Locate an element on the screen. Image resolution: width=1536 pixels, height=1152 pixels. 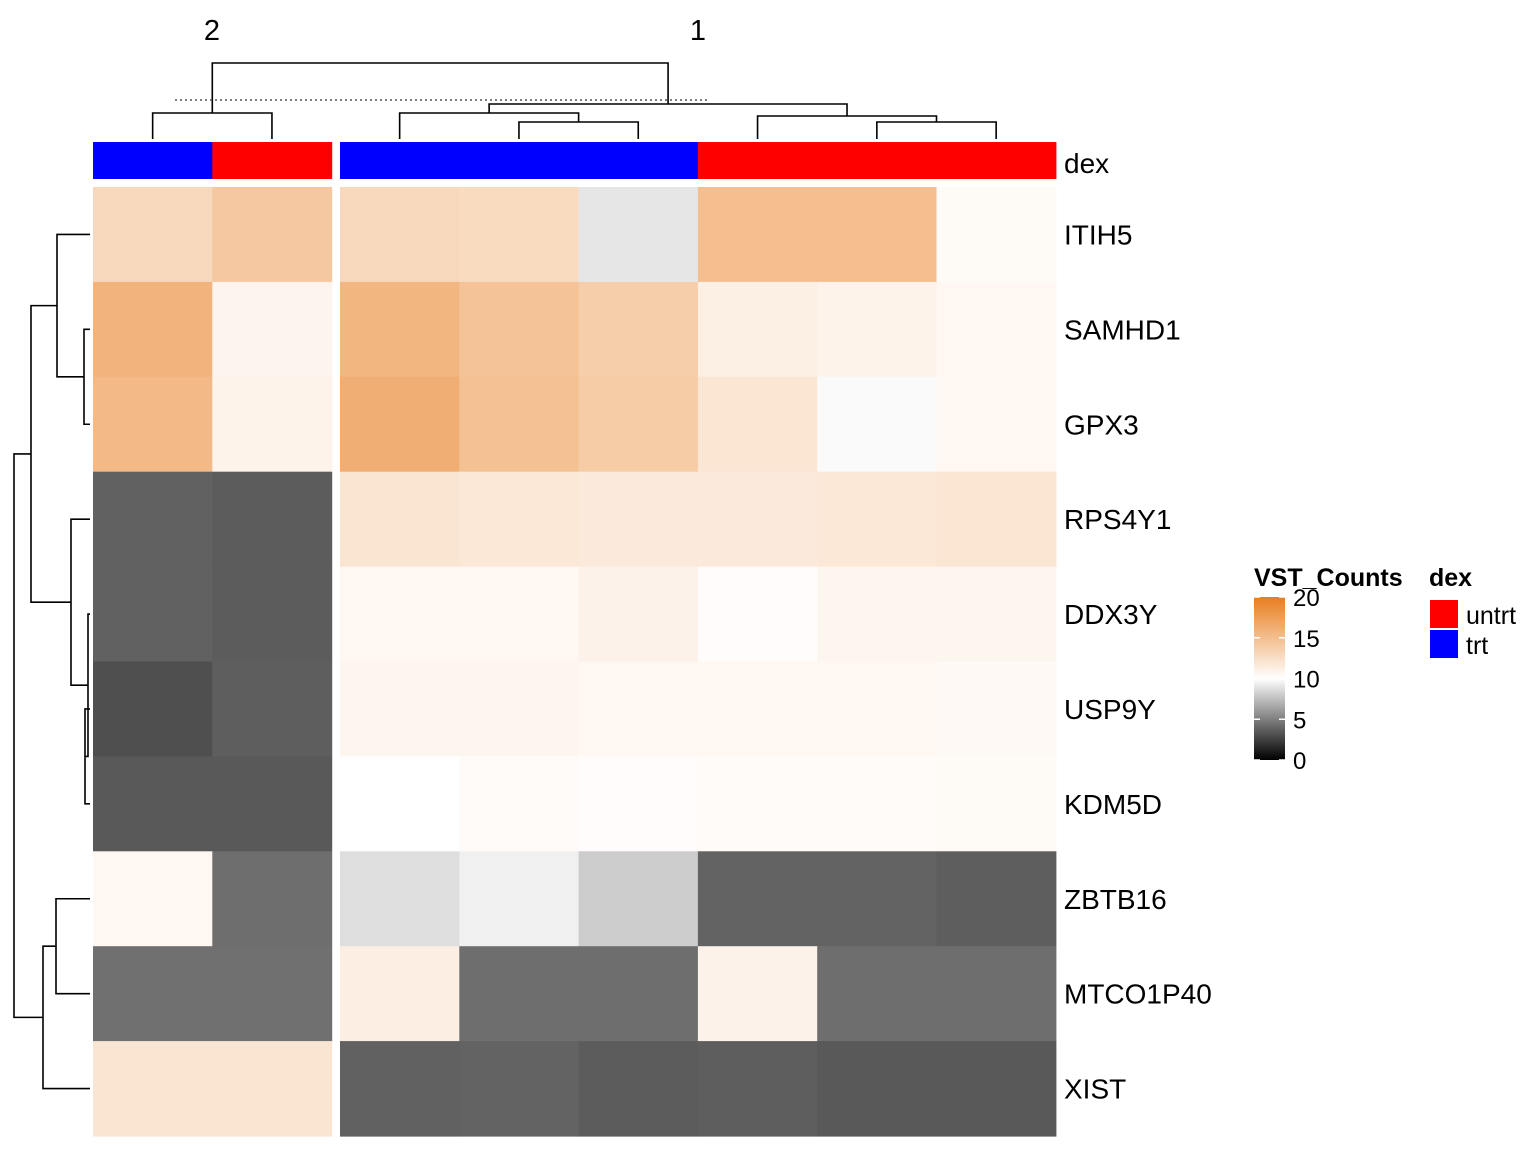
row-label: ITIH5 is located at coordinates (1098, 234).